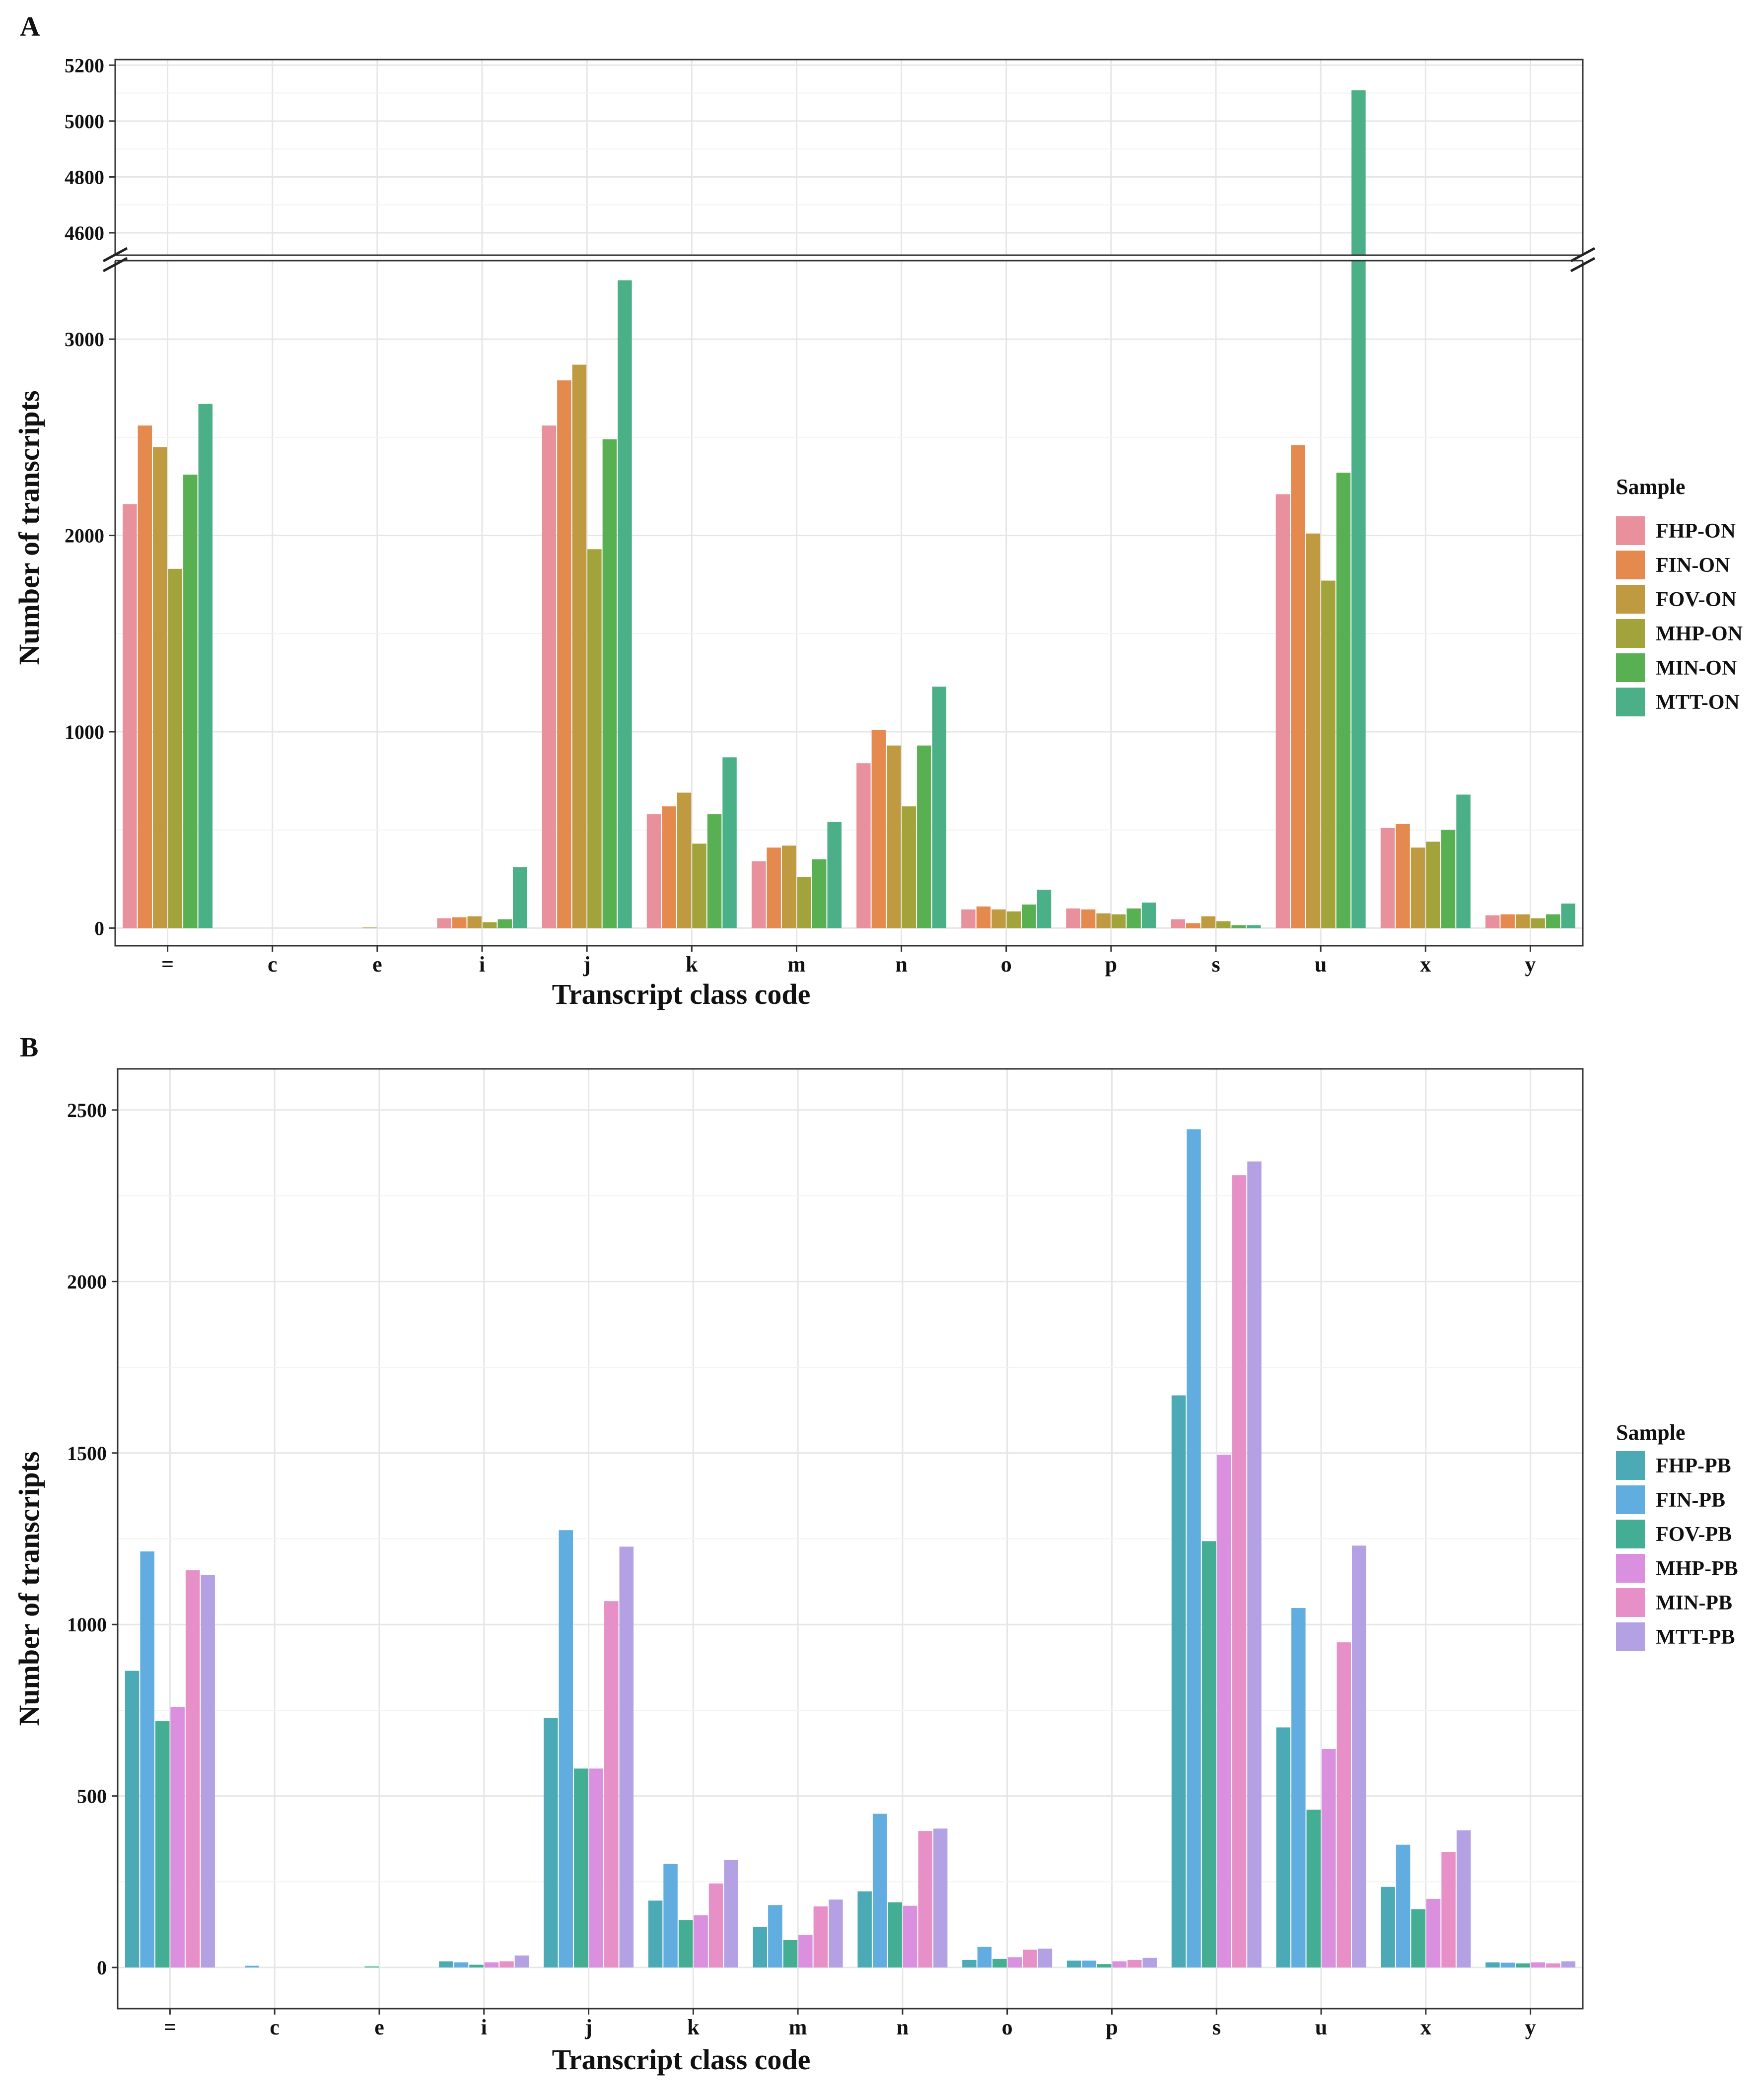  Describe the element at coordinates (1433, 884) in the screenshot. I see `bar-mhp-on-x` at that location.